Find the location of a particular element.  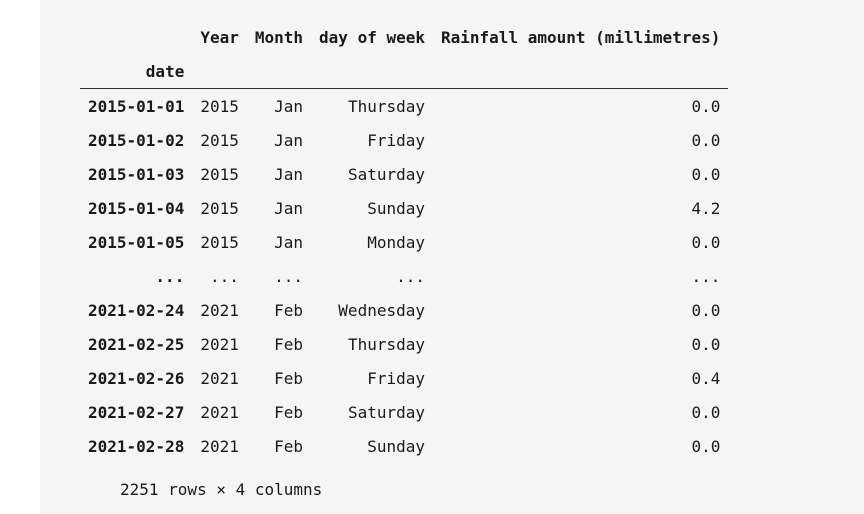

table-row: 2015-01-05 2015 Jan Monday 0.0 is located at coordinates (404, 242).